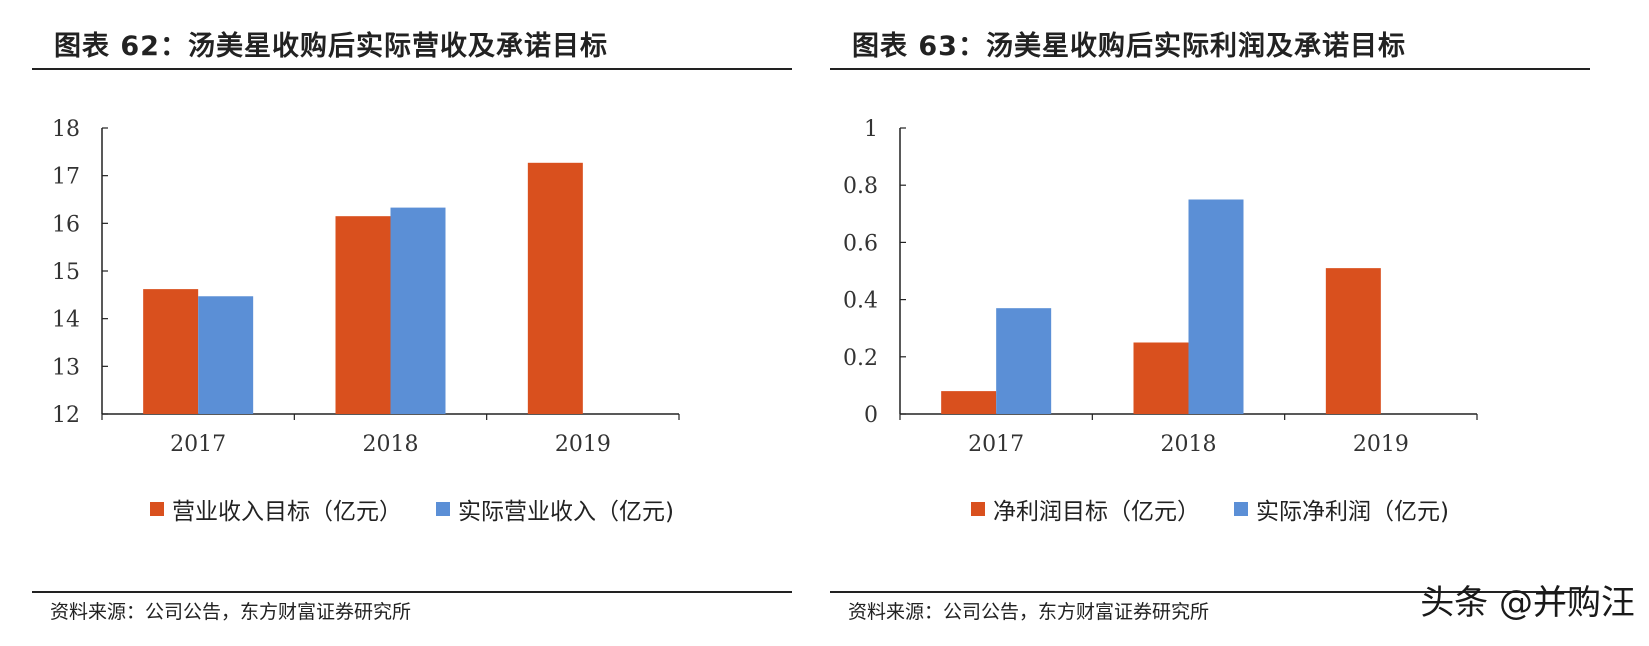 The image size is (1649, 646). Describe the element at coordinates (860, 243) in the screenshot. I see `y-tick-label: 0.6` at that location.